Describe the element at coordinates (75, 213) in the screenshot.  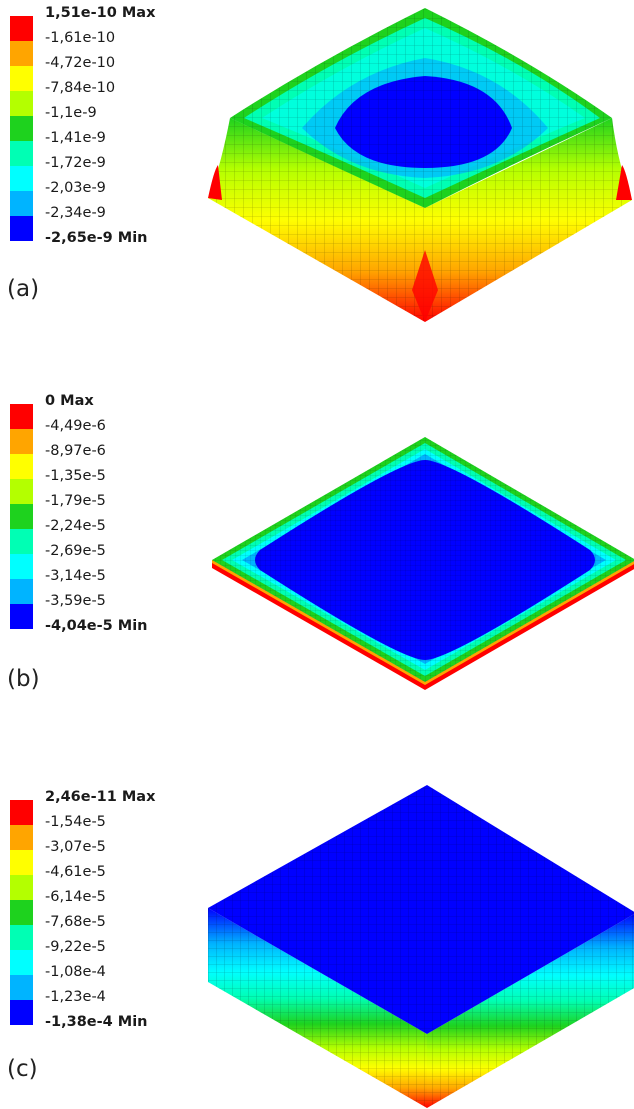
I see `legend-label: -2,34e-9` at that location.